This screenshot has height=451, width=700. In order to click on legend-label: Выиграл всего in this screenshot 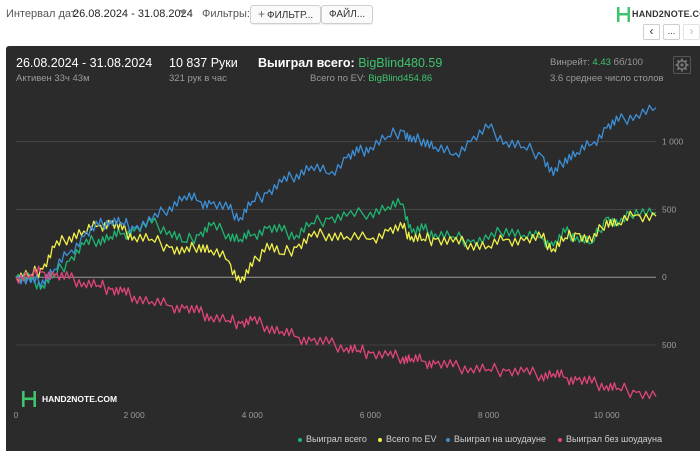, I will do `click(336, 439)`.